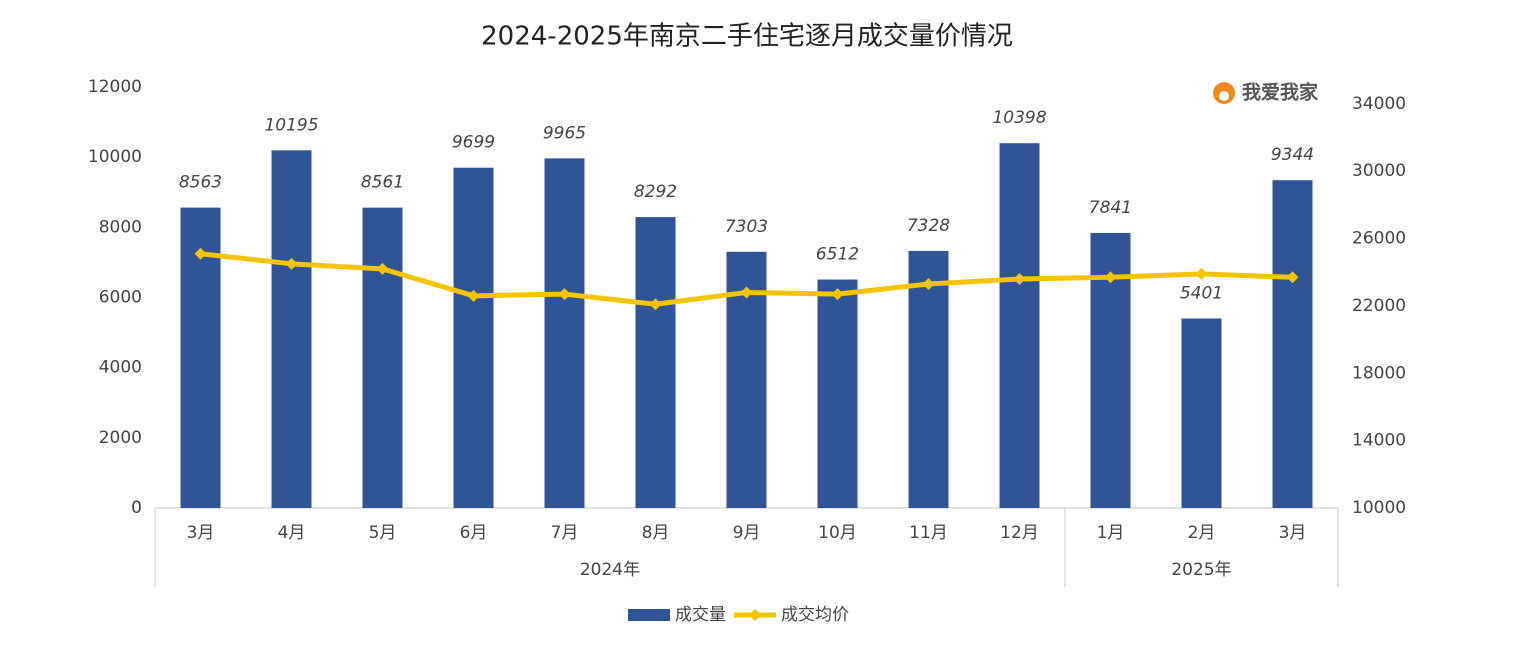 Image resolution: width=1517 pixels, height=647 pixels. What do you see at coordinates (382, 183) in the screenshot?
I see `value-label: 8561` at bounding box center [382, 183].